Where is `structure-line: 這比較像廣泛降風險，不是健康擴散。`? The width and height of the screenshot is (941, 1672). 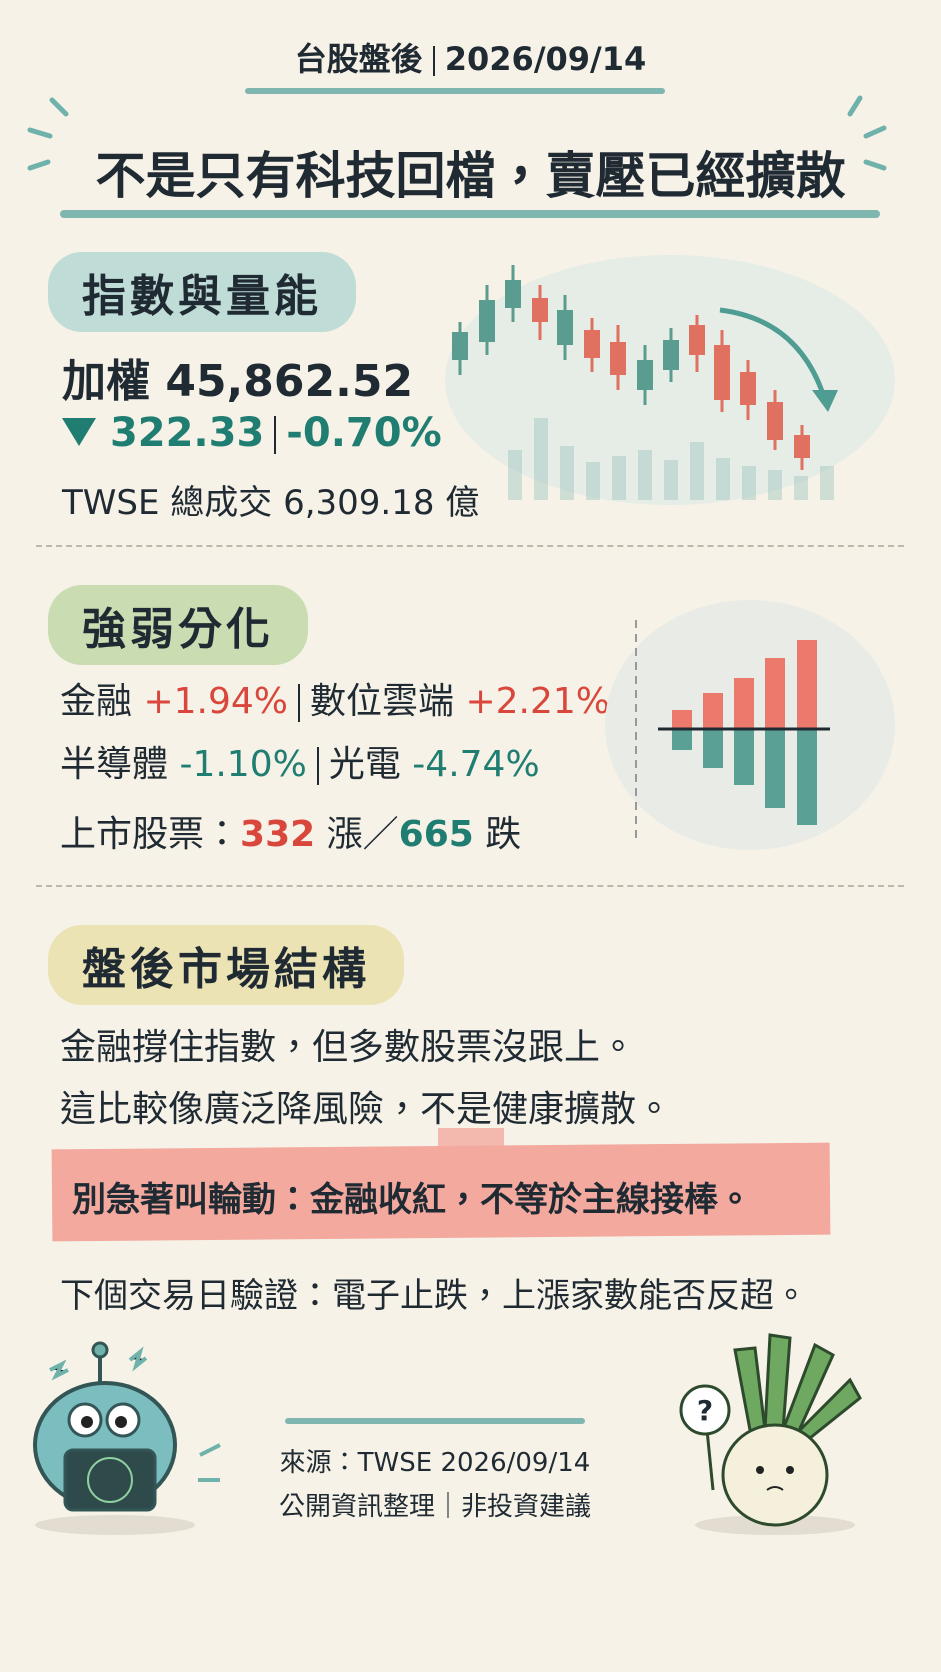
structure-line: 這比較像廣泛降風險，不是健康擴散。 is located at coordinates (366, 1109).